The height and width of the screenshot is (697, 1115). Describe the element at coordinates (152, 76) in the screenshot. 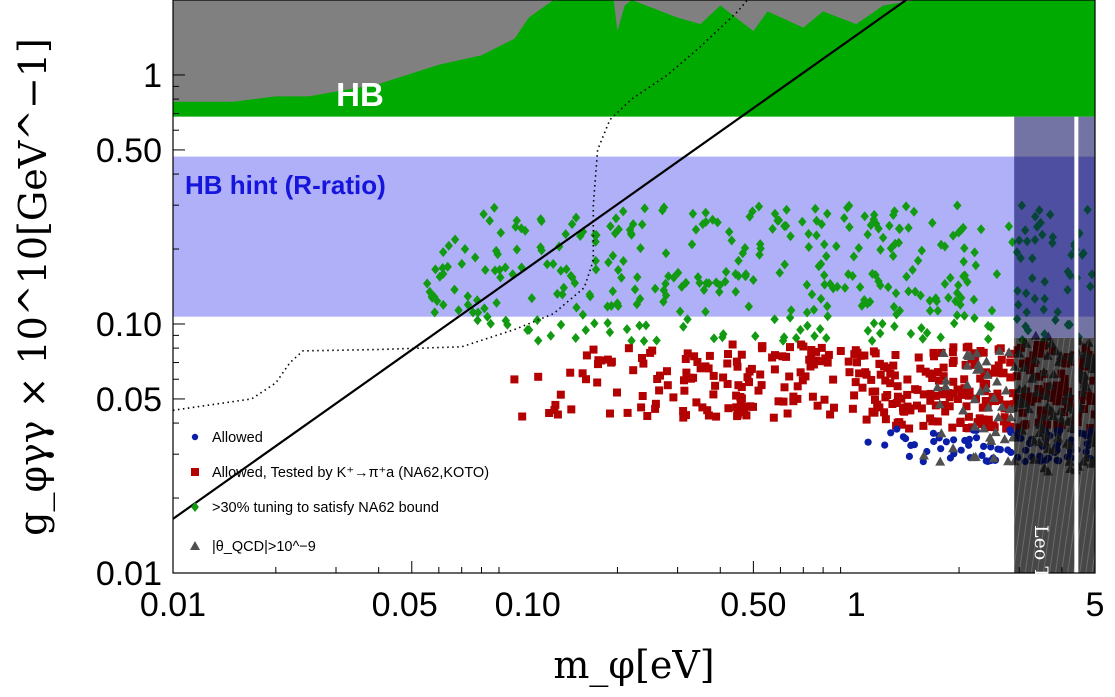

I see `y-tick-label: 1` at that location.